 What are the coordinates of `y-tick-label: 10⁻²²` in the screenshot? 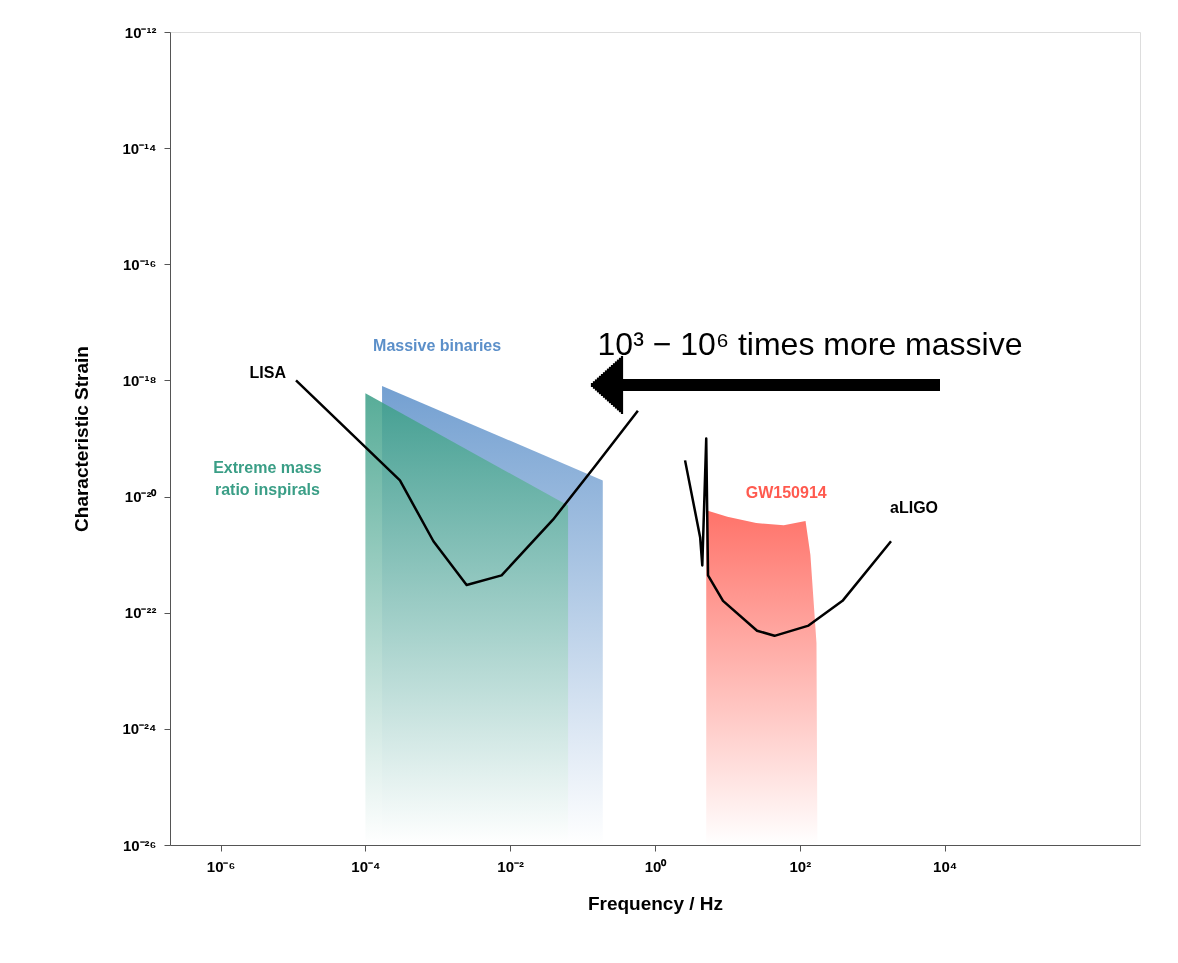 It's located at (140, 613).